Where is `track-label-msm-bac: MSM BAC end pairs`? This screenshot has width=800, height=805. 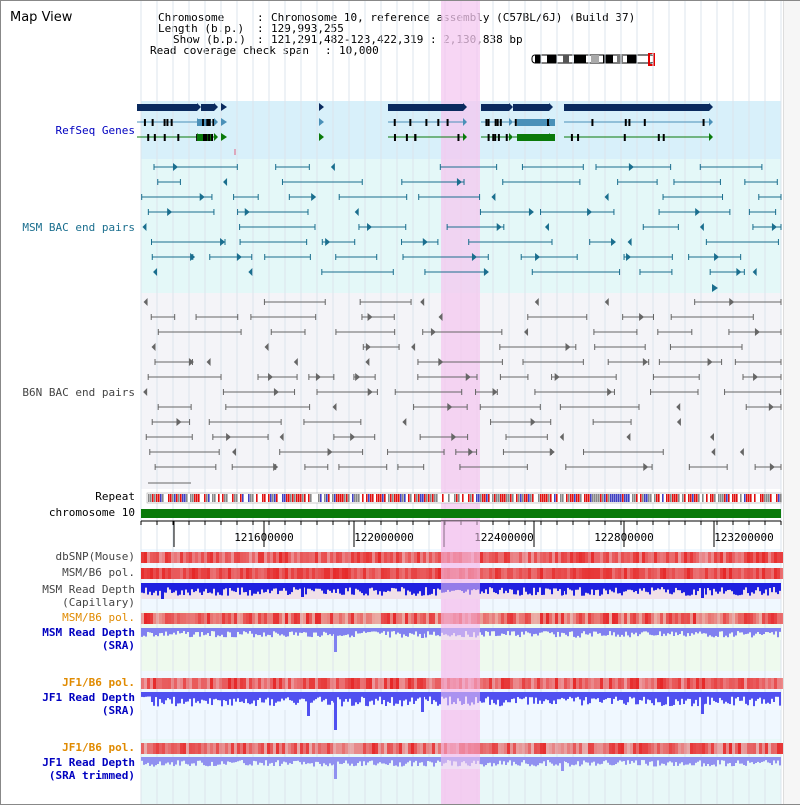
track-label-msm-bac: MSM BAC end pairs is located at coordinates (78, 227).